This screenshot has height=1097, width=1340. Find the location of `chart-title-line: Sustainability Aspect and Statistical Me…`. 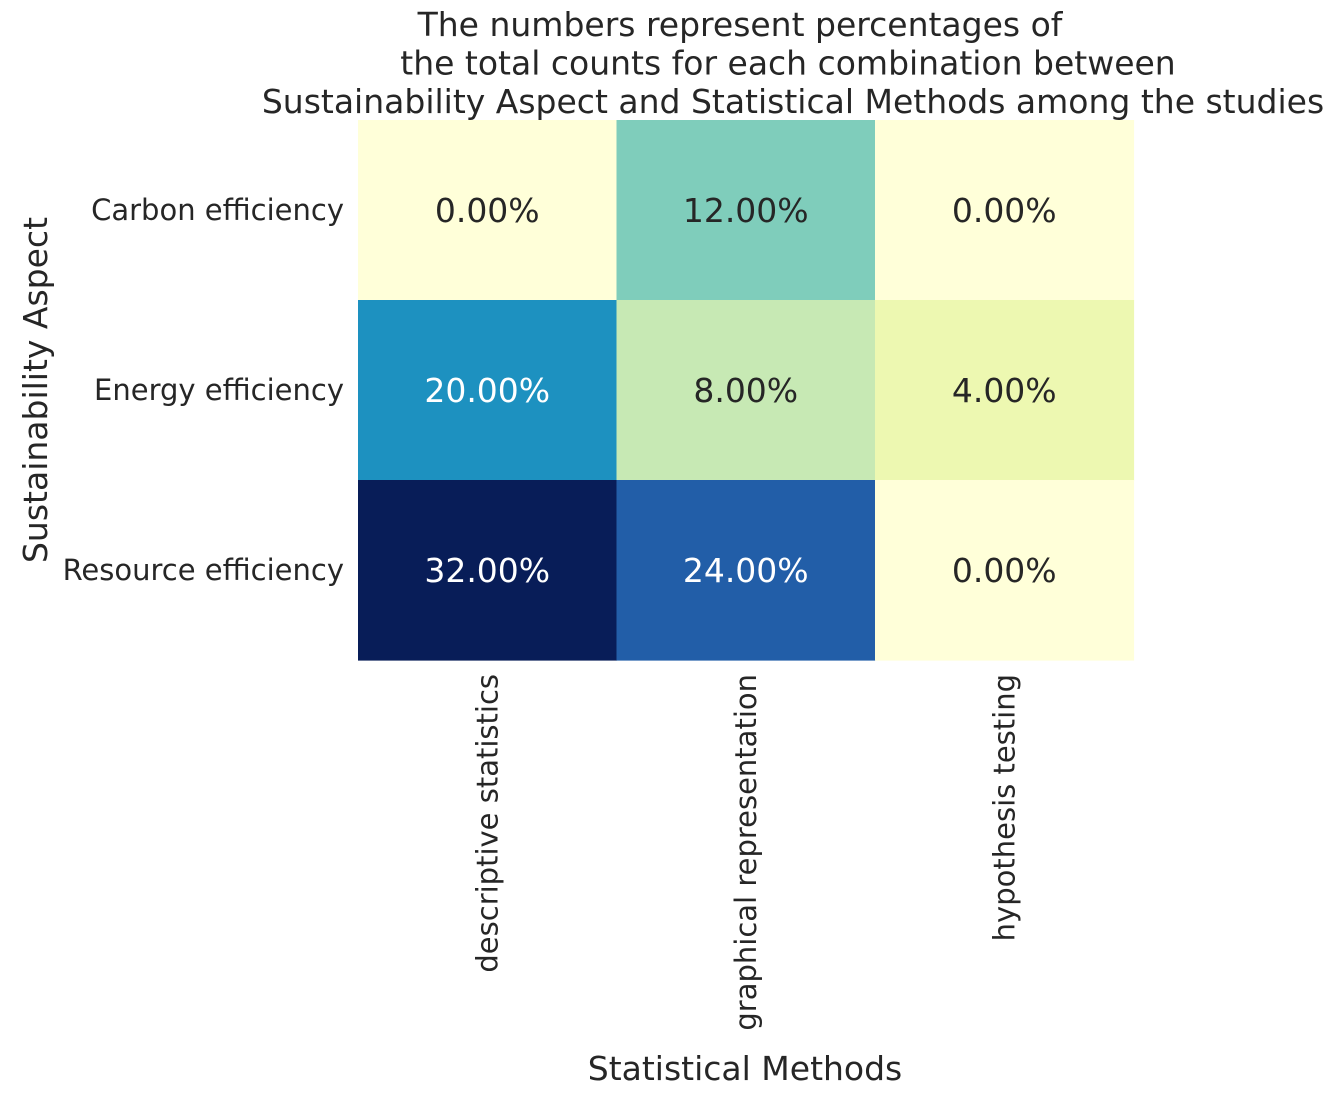

chart-title-line: Sustainability Aspect and Statistical Me… is located at coordinates (793, 101).